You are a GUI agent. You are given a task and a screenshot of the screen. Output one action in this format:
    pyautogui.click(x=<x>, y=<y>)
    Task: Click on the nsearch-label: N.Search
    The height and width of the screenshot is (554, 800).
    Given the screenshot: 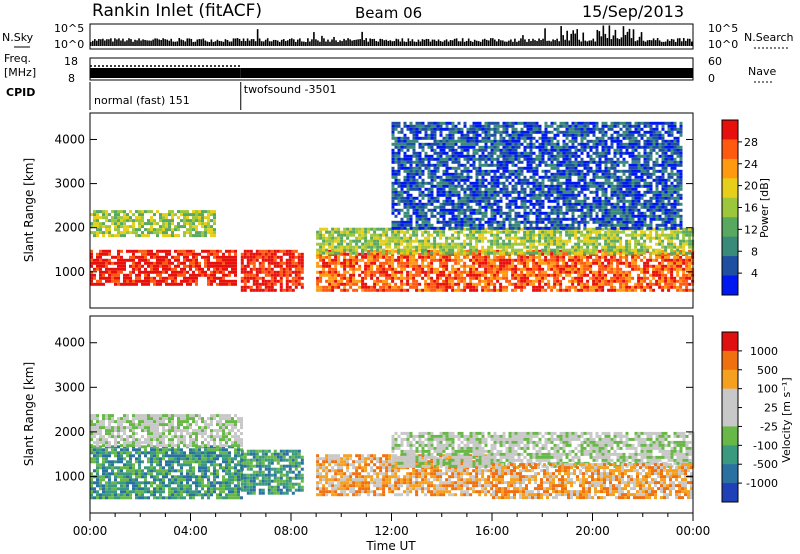 What is the action you would take?
    pyautogui.click(x=769, y=37)
    